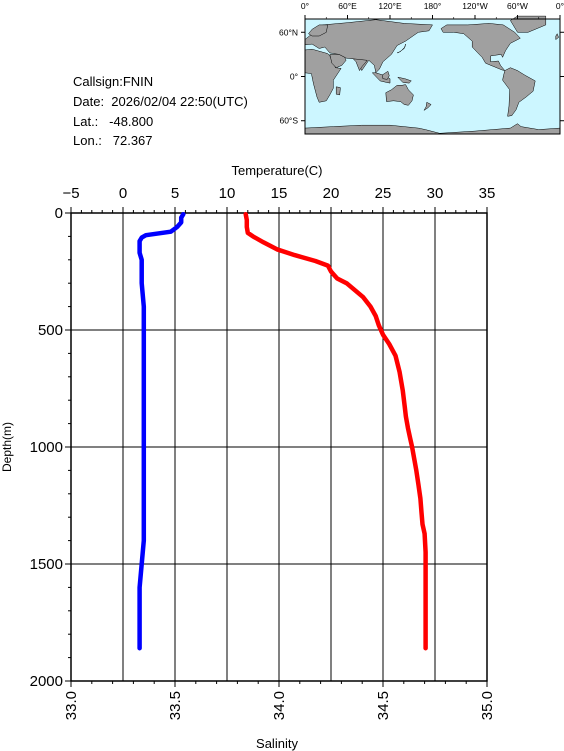  What do you see at coordinates (338, 61) in the screenshot?
I see `map-land-arabia` at bounding box center [338, 61].